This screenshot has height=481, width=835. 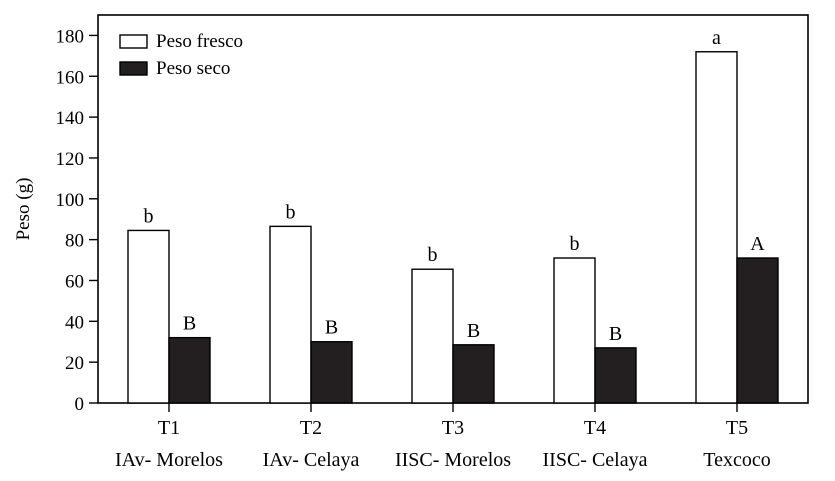 I want to click on y-tick-label: 20, so click(x=74, y=363).